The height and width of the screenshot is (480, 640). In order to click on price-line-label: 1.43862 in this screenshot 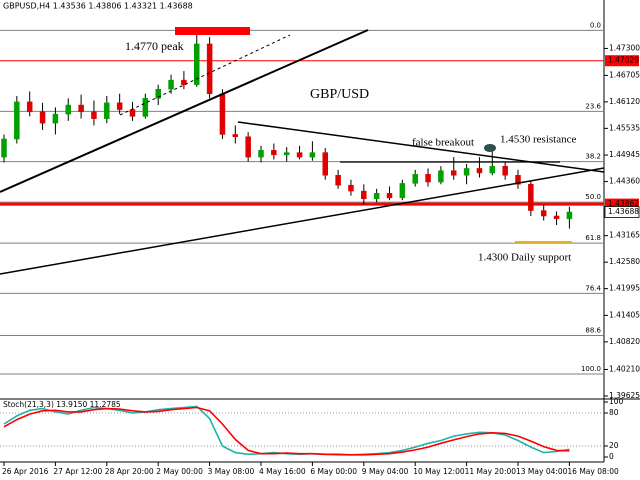, I will do `click(623, 203)`.